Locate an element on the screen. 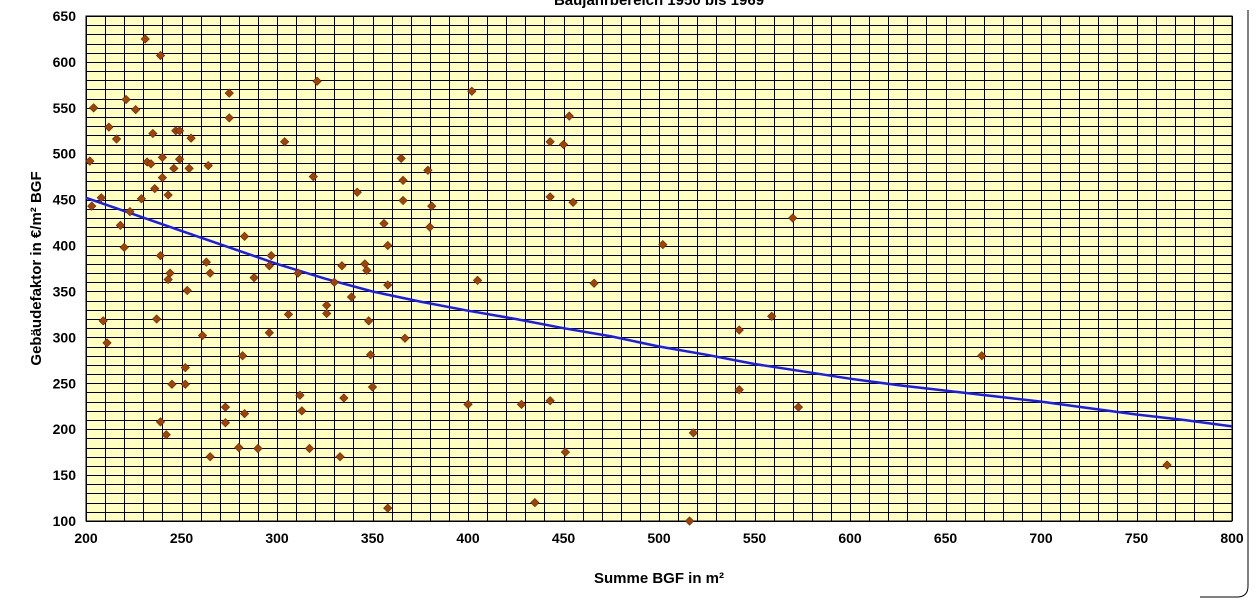  x-tick-label: 500 is located at coordinates (659, 538).